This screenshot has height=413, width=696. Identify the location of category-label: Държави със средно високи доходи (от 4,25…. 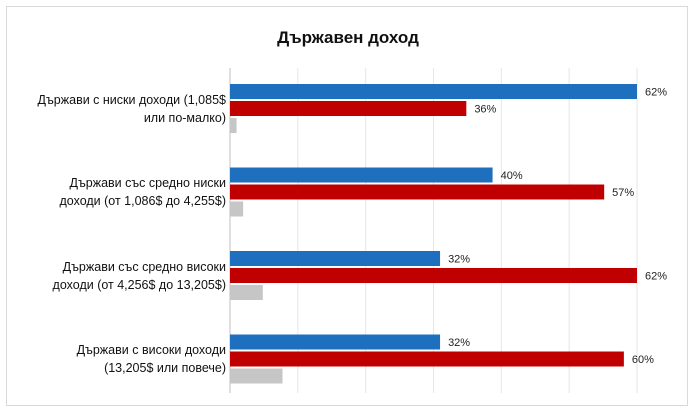
(120, 276).